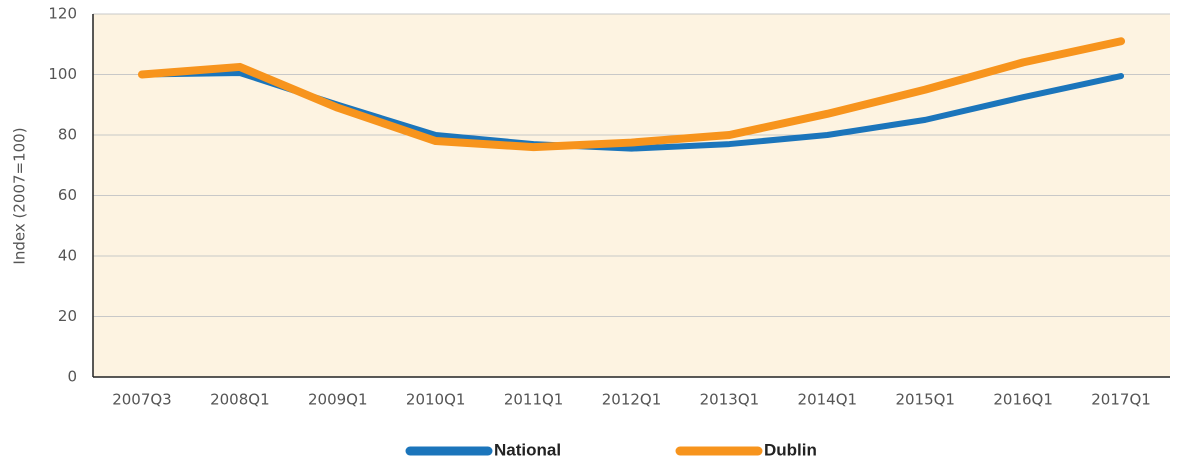  Describe the element at coordinates (338, 400) in the screenshot. I see `x-tick-label: 2009Q1` at that location.